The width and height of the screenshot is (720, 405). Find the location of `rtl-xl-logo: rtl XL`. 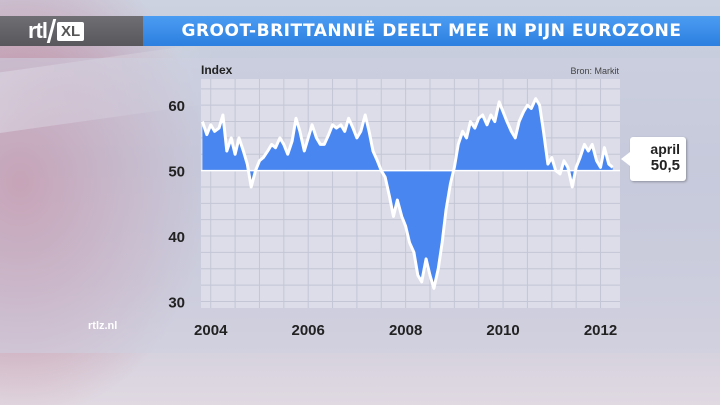

rtl-xl-logo: rtl XL is located at coordinates (56, 31).